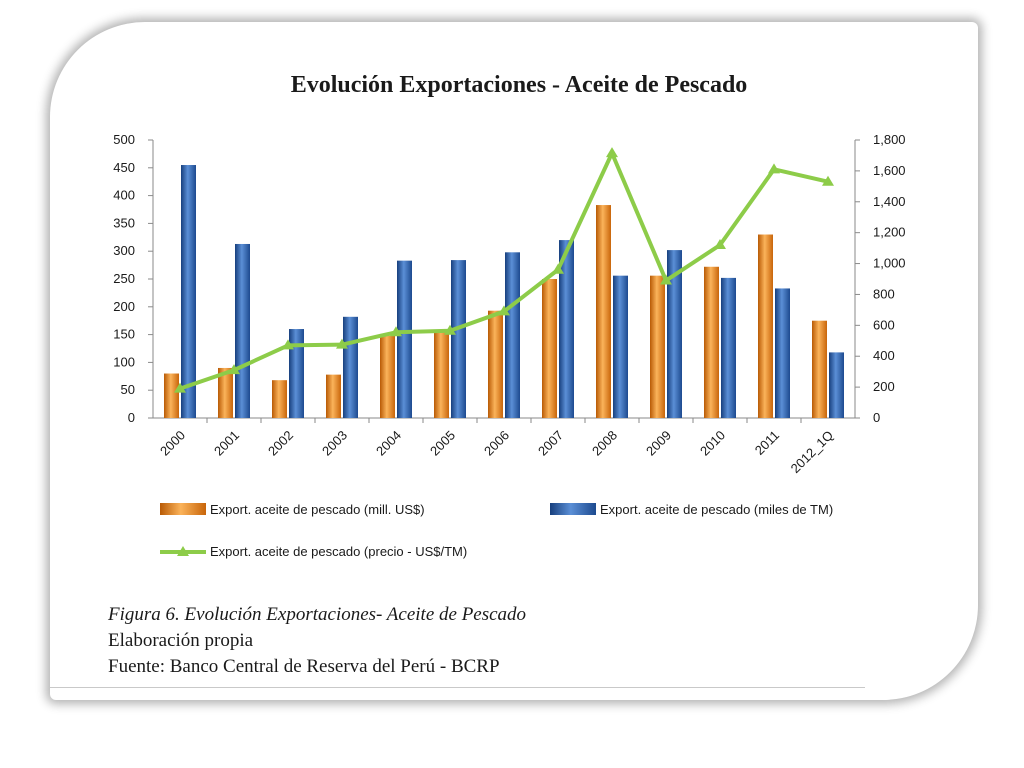 This screenshot has height=768, width=1024. I want to click on right-tick-label: 1,600, so click(889, 170).